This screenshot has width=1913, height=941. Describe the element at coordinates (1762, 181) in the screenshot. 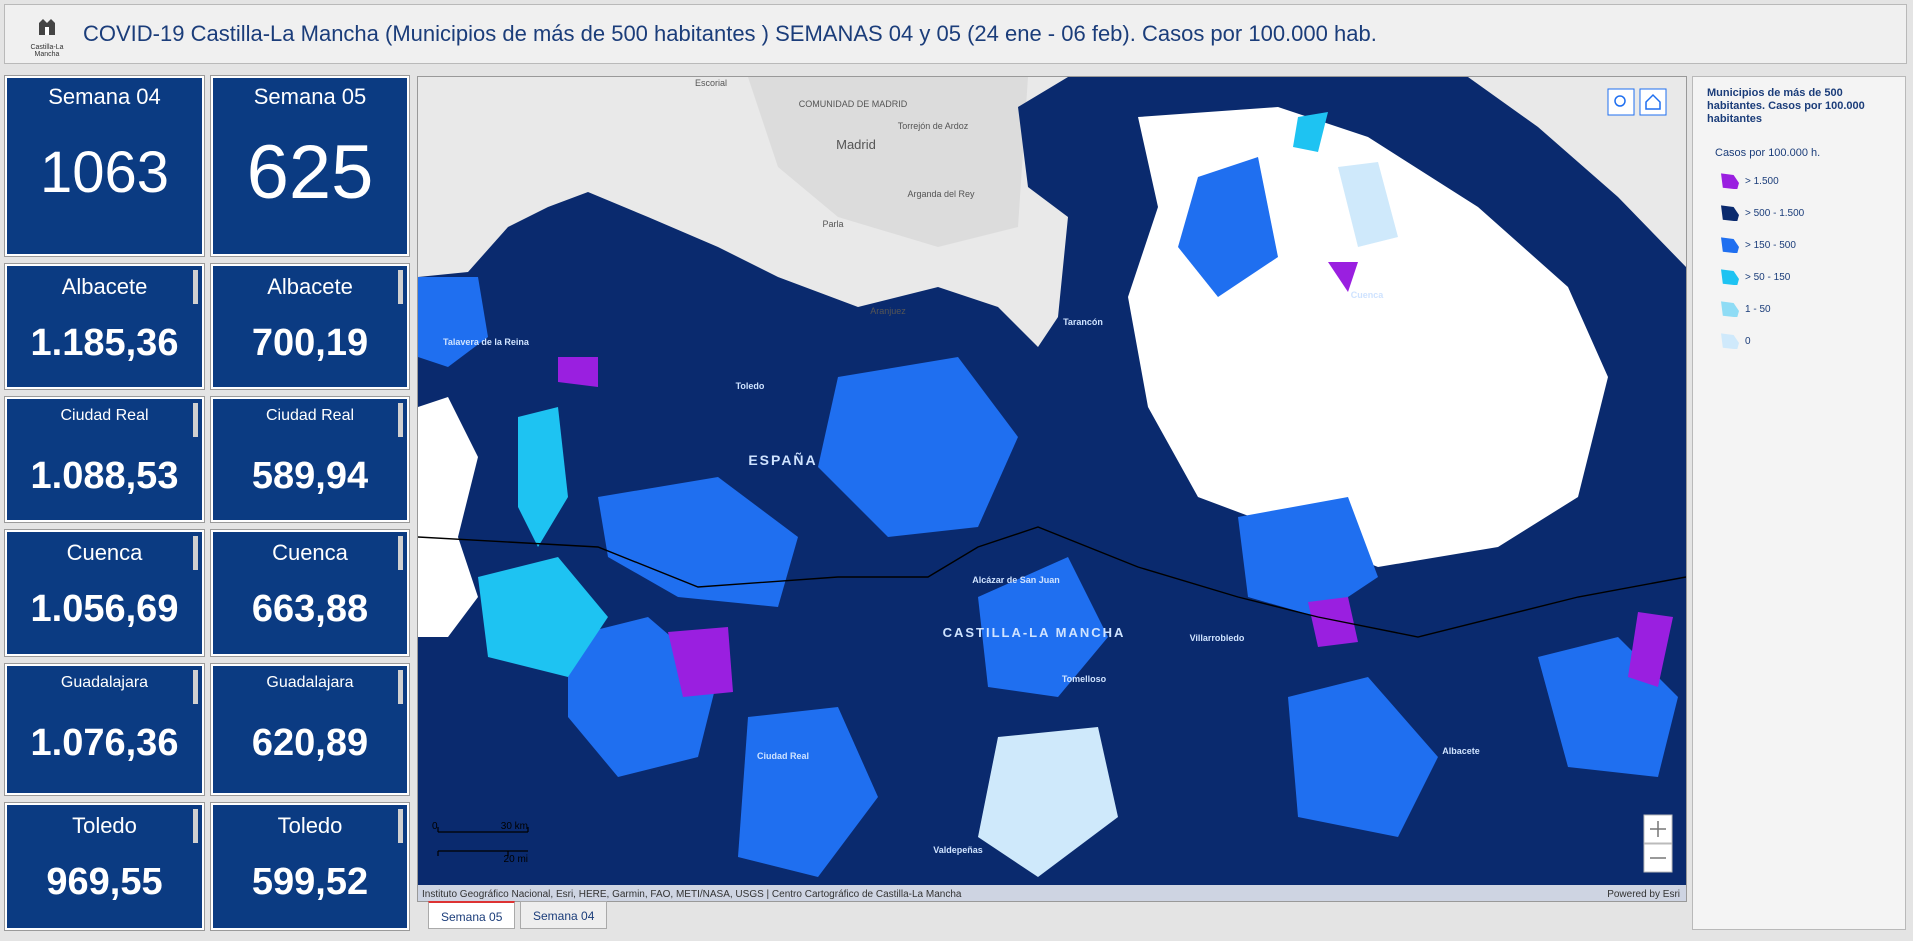

I see `legend-label: > 1.500` at that location.